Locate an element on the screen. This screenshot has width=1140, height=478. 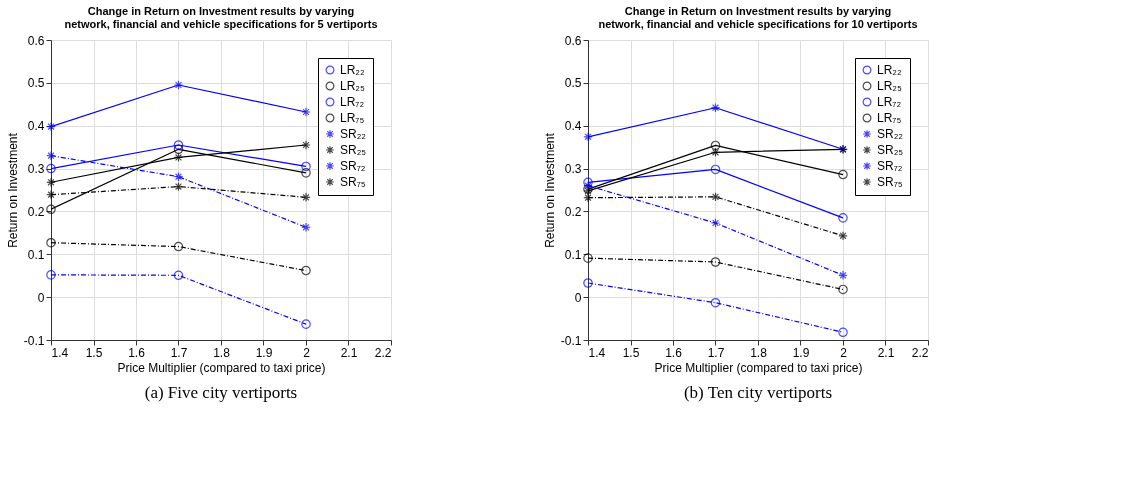
chart-title: Change in Return on Investment results by varying network, financial and vehicle specifications for 10 vertiports is located at coordinates (758, 17).